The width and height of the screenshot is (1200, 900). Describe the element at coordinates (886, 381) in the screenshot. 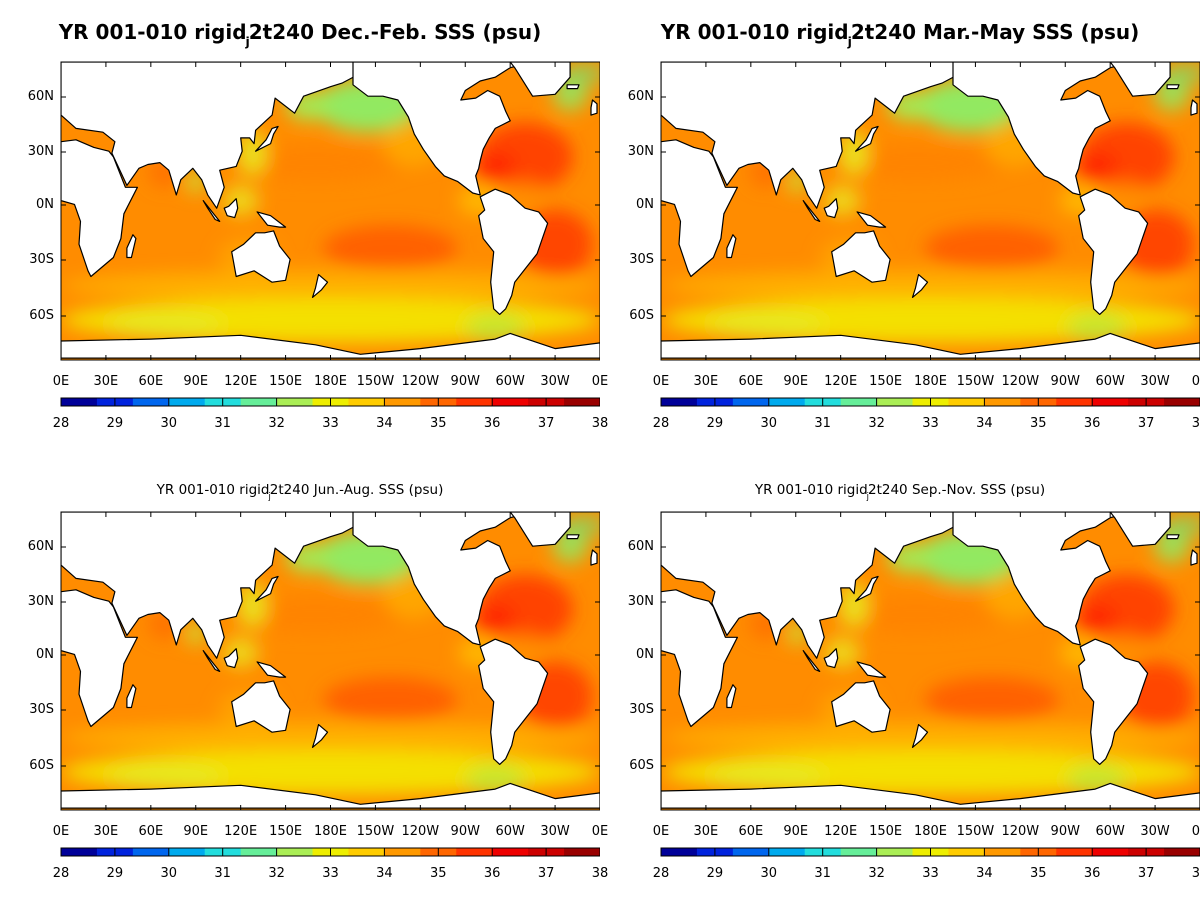

I see `lon-label: 150E` at that location.